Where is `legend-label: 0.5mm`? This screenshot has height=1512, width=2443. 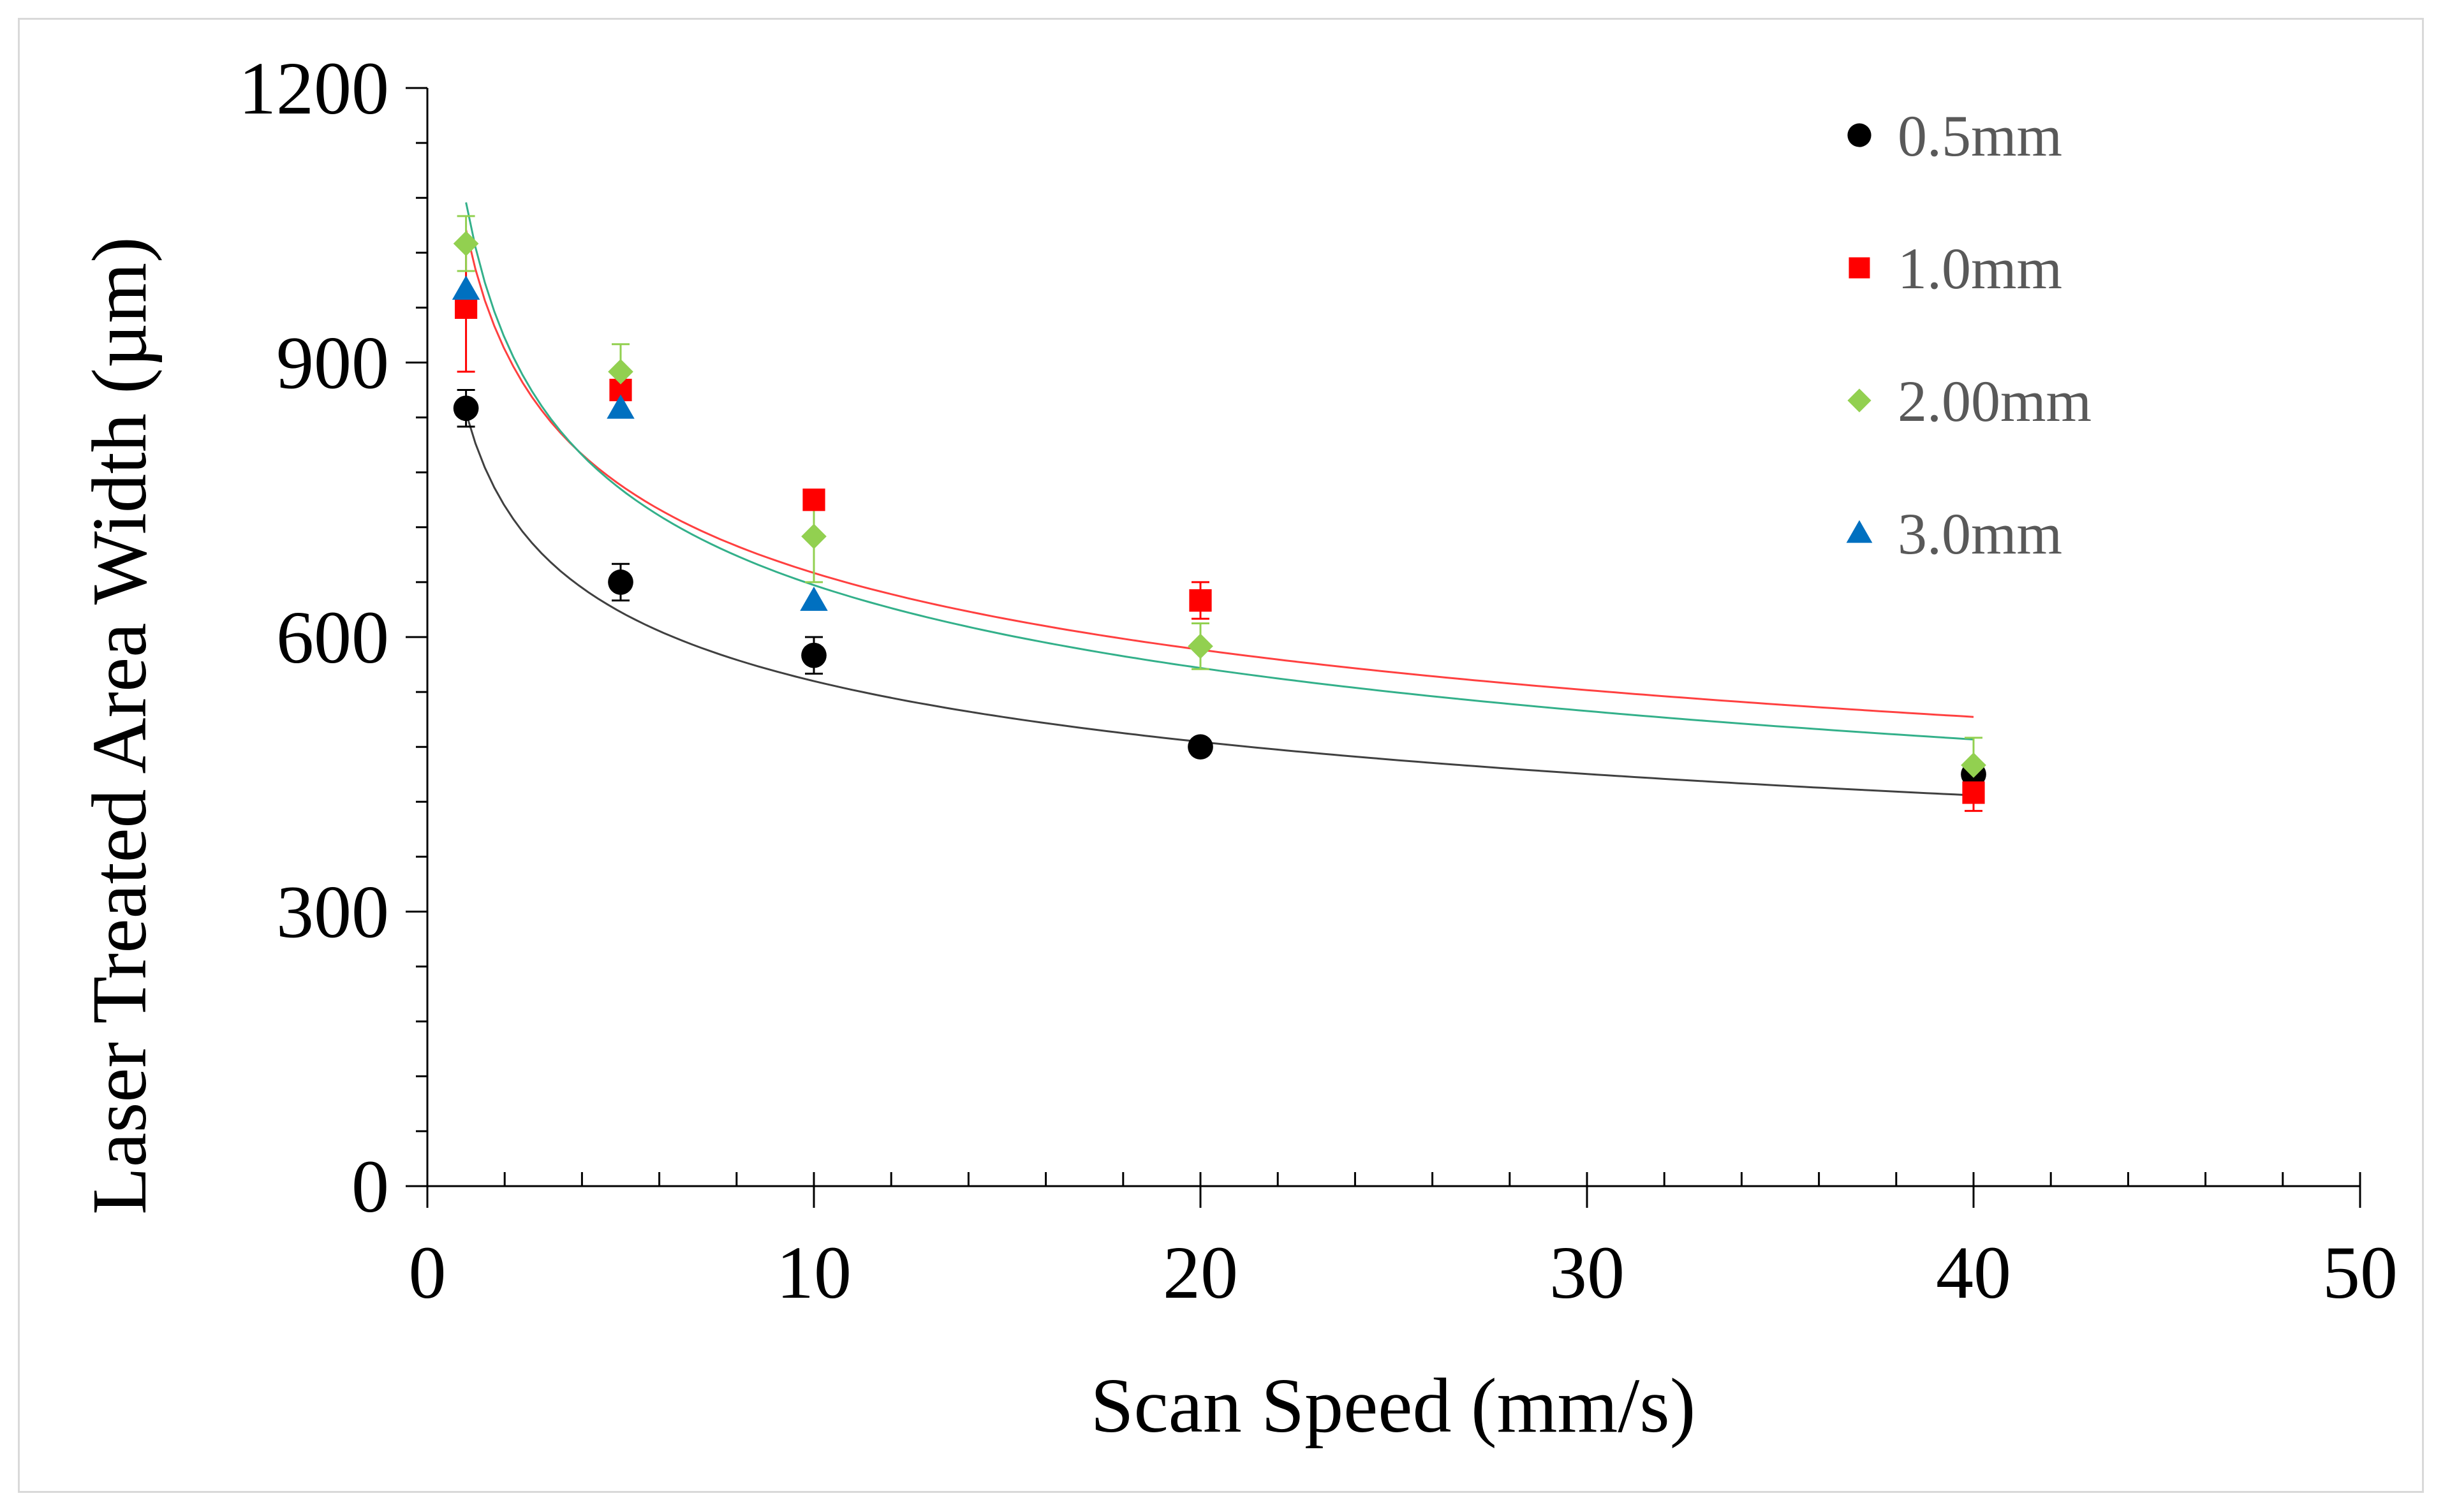 legend-label: 0.5mm is located at coordinates (1980, 135).